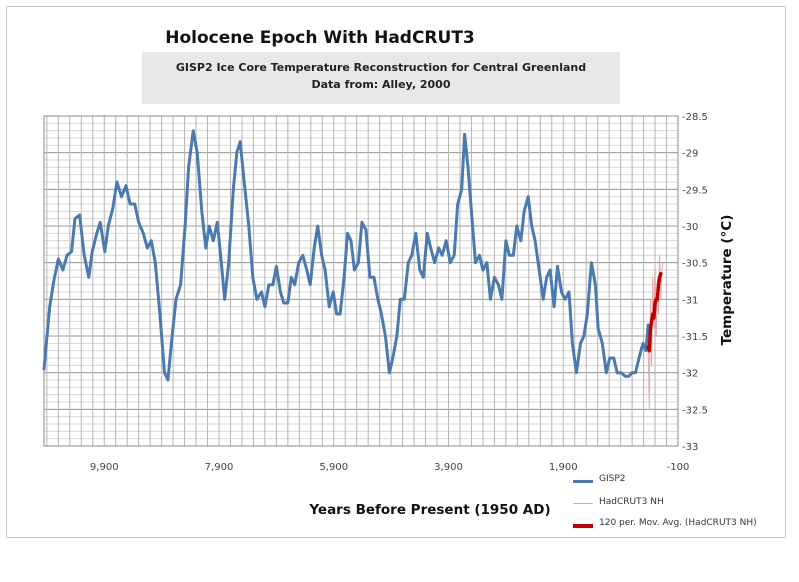  Describe the element at coordinates (678, 467) in the screenshot. I see `x-tick-label: -100` at that location.